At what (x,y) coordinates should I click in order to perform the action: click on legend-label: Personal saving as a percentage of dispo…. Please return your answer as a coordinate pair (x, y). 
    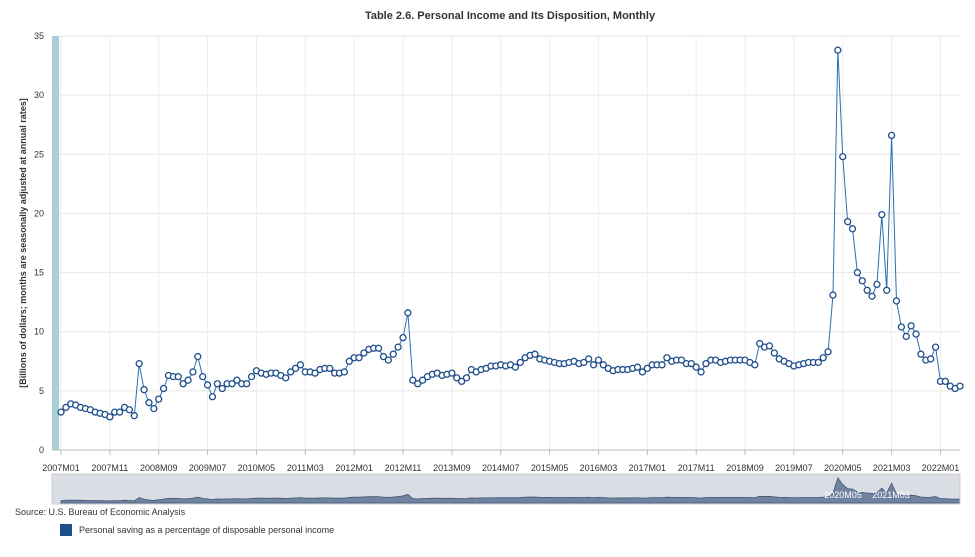
    Looking at the image, I should click on (206, 530).